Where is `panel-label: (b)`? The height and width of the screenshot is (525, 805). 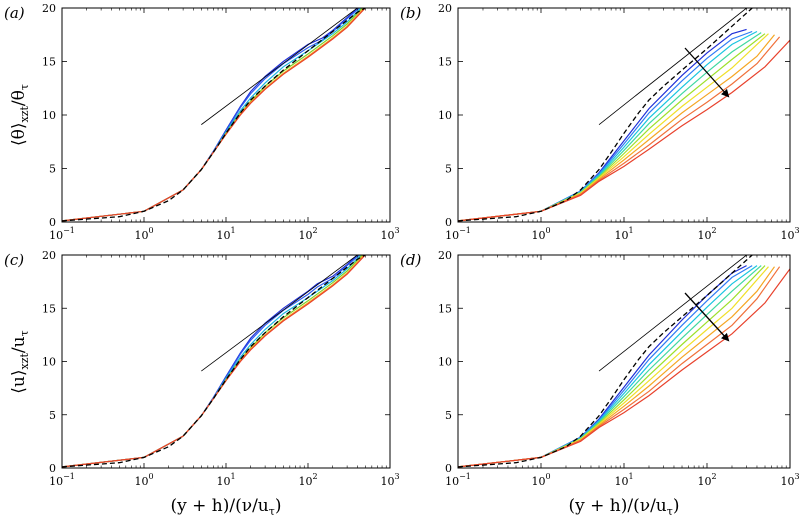 panel-label: (b) is located at coordinates (410, 13).